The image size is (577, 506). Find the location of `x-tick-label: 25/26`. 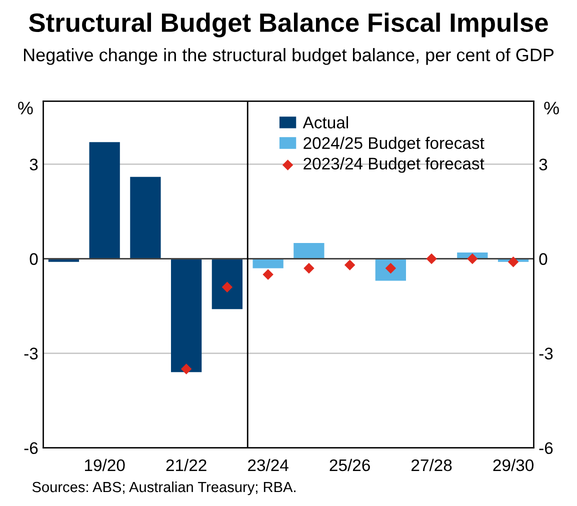

x-tick-label: 25/26 is located at coordinates (350, 465).